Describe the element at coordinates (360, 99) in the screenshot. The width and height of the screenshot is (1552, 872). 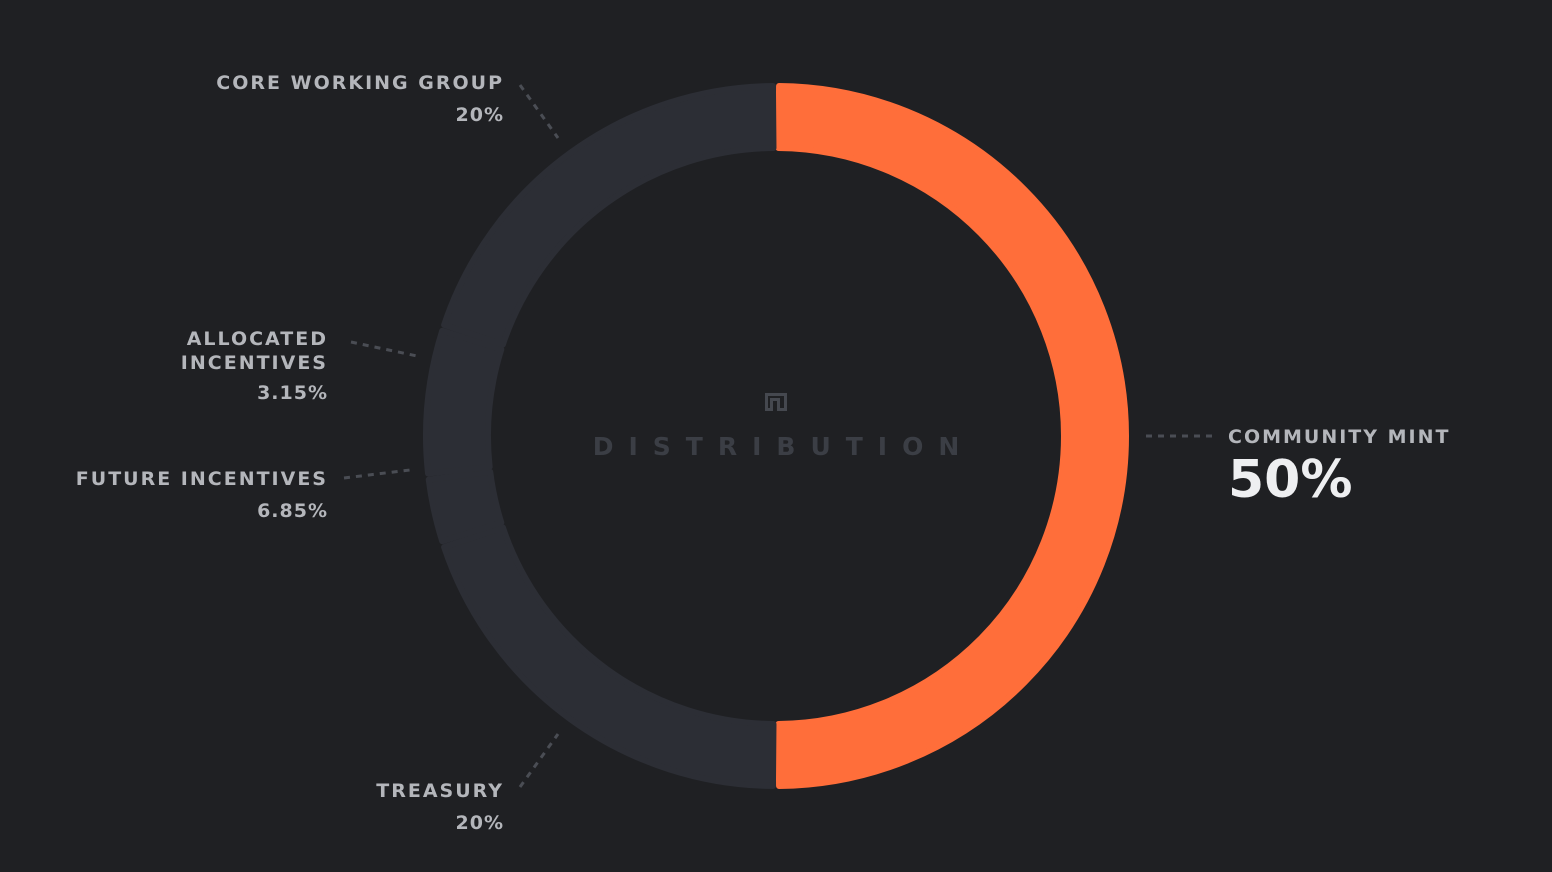
I see `label-core-working-group: CORE WORKING GROUP 20%` at that location.